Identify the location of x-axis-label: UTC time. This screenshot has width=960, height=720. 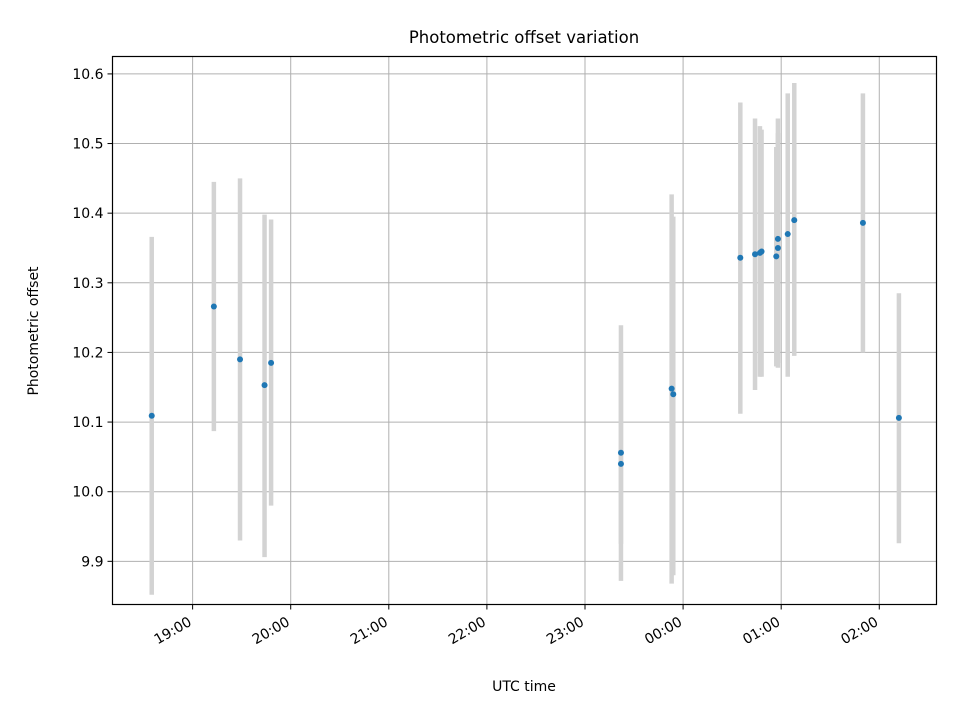
(524, 687).